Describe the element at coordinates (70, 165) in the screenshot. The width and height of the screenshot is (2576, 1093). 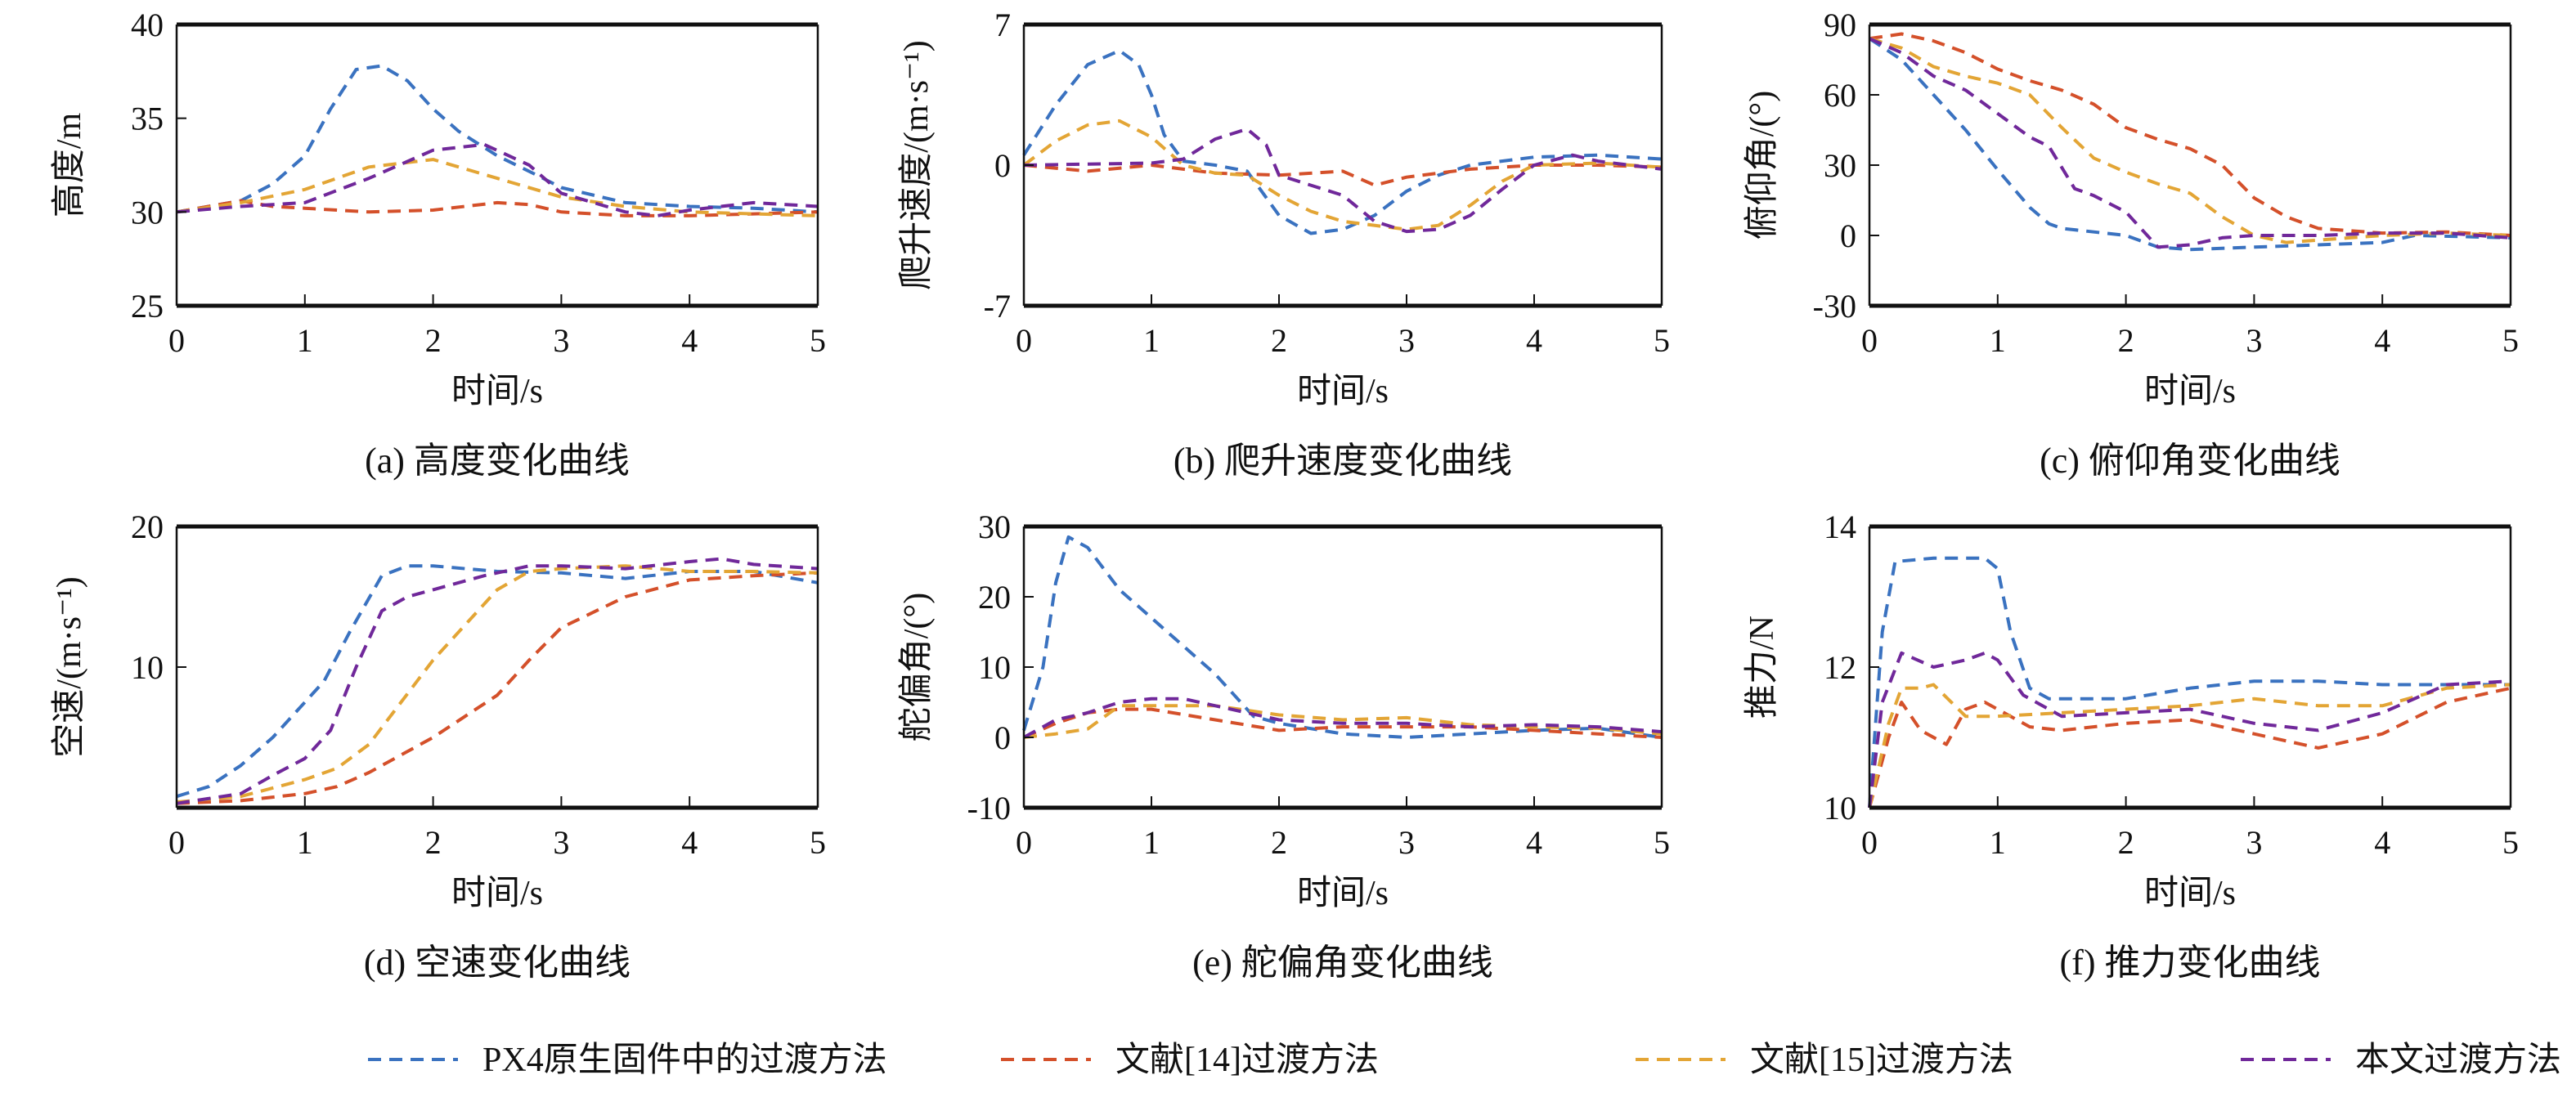
I see `y-axis-label: 高度/m` at that location.